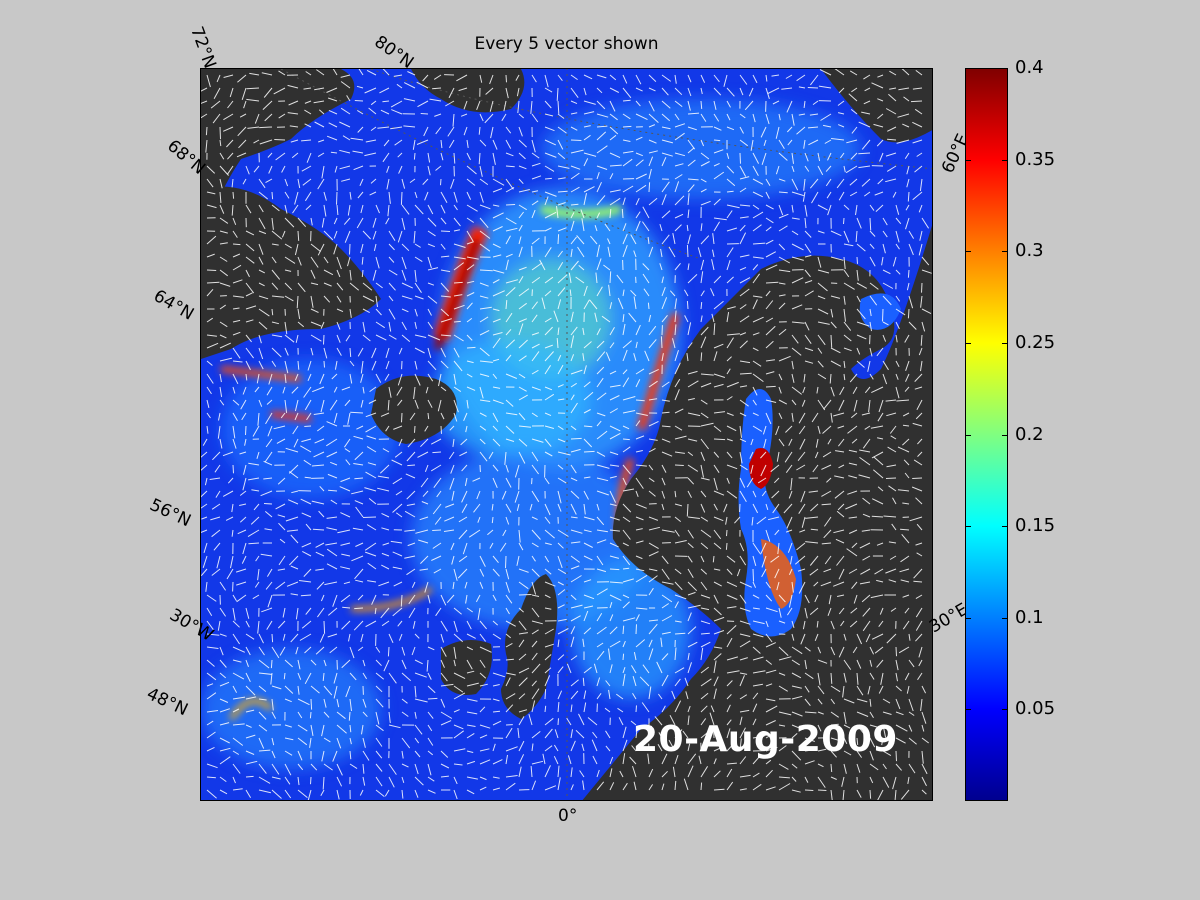 This screenshot has height=900, width=1200. I want to click on colorbar-tick-label: 0.35, so click(1035, 159).